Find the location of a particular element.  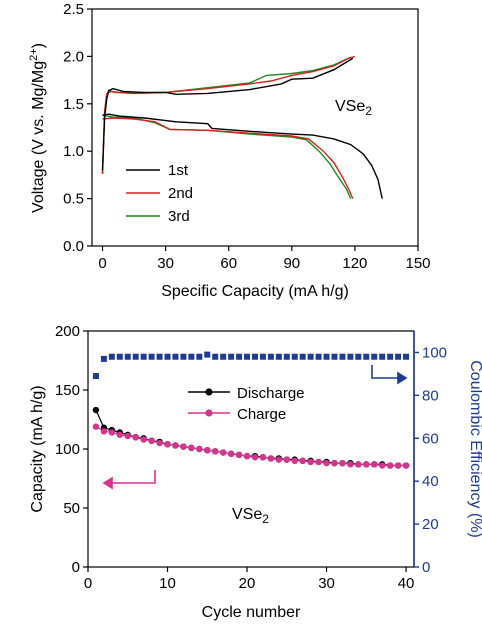

legend-label-2nd: 2nd is located at coordinates (180, 193).